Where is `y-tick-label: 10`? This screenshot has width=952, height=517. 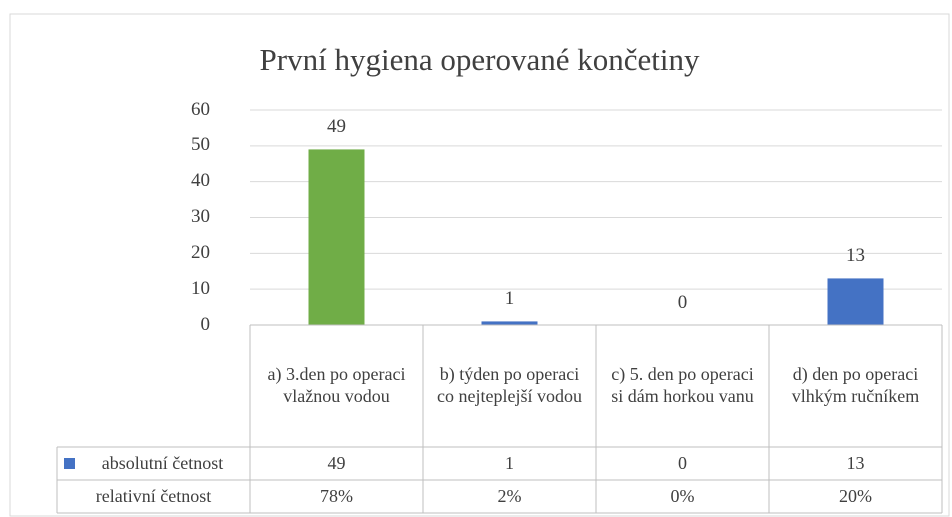 y-tick-label: 10 is located at coordinates (200, 288).